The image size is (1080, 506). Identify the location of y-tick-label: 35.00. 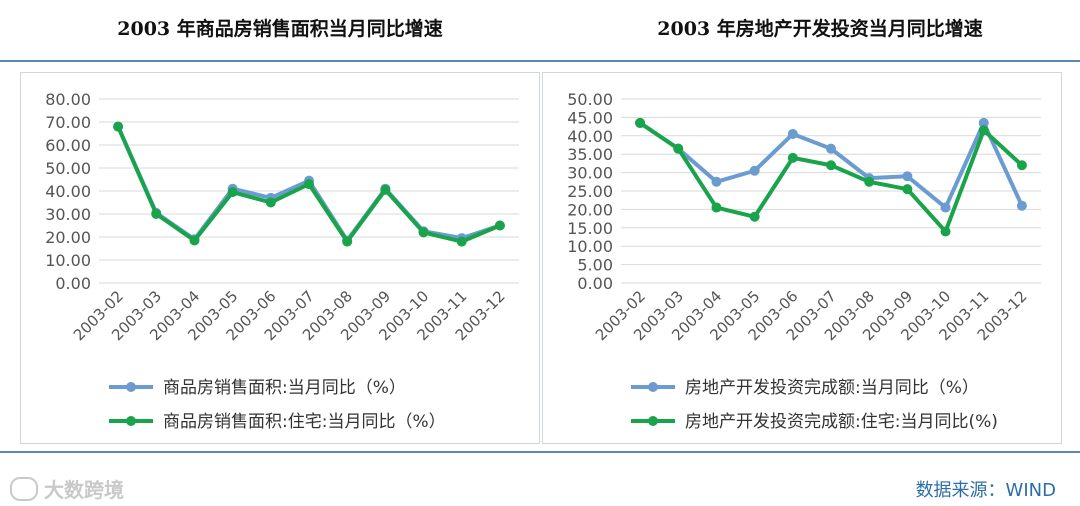
(590, 154).